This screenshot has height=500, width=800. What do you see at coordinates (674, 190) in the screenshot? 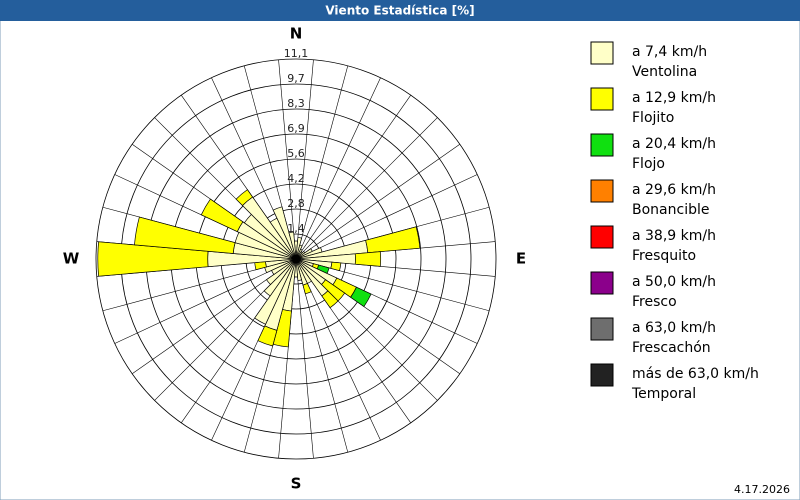
I see `legend-range: a 29,6 km/h` at bounding box center [674, 190].